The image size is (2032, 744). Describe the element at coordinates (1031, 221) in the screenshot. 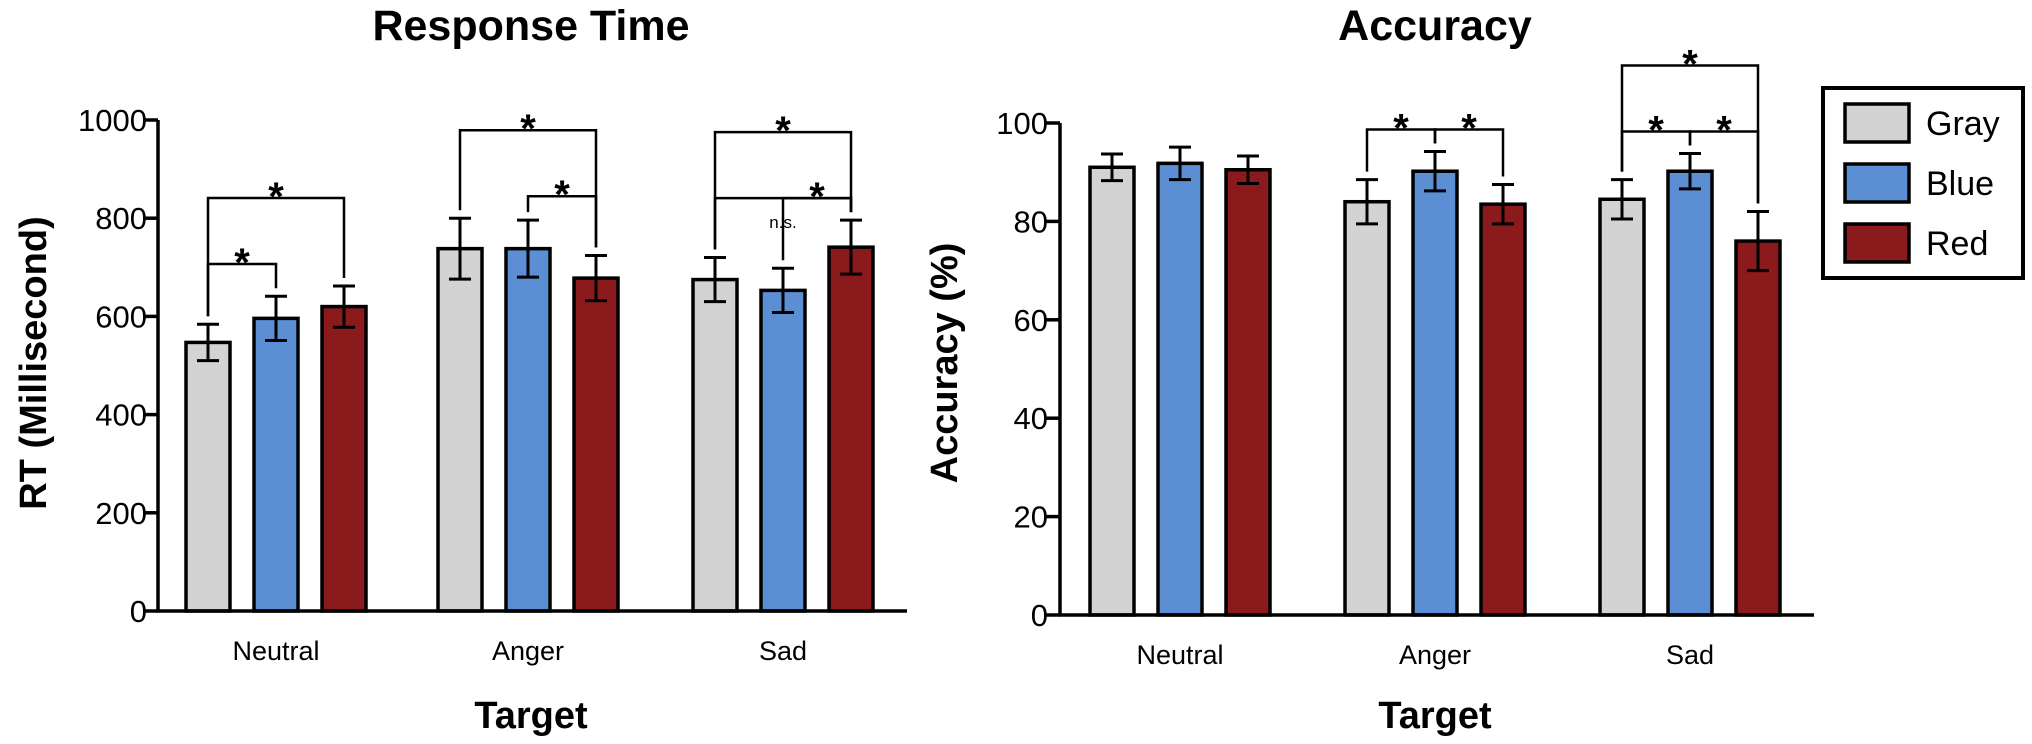

I see `y-tick-label: 80` at that location.